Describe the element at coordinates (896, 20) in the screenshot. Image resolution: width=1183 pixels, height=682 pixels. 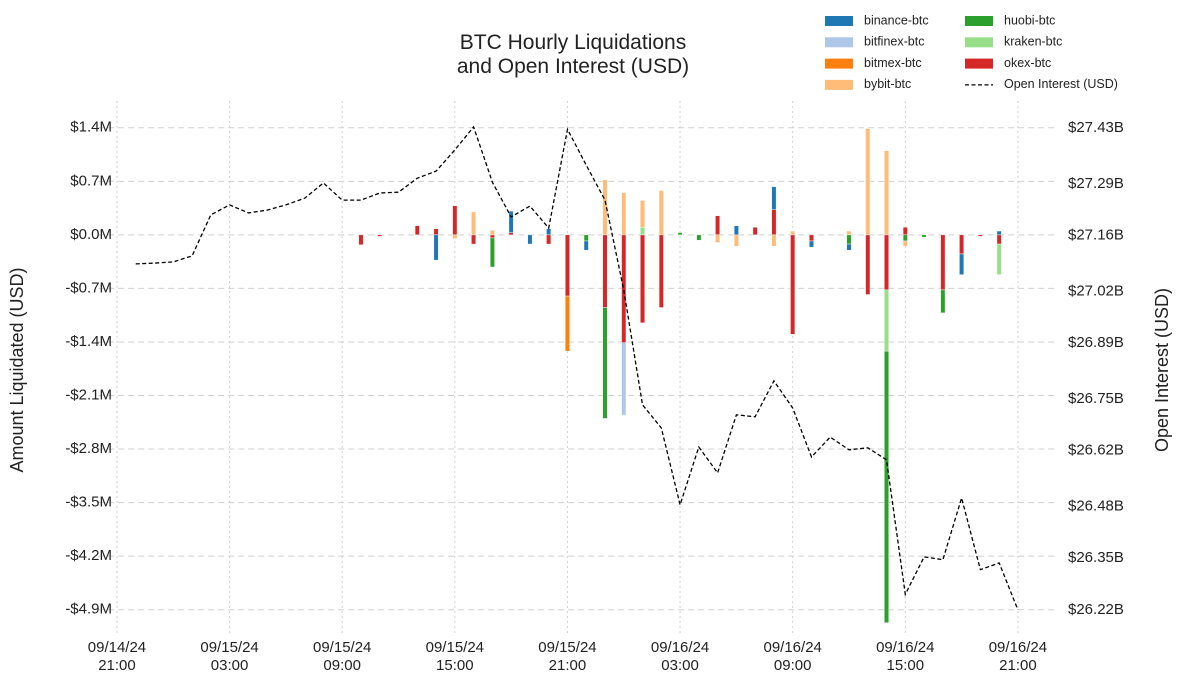
I see `legend-label: binance-btc` at that location.